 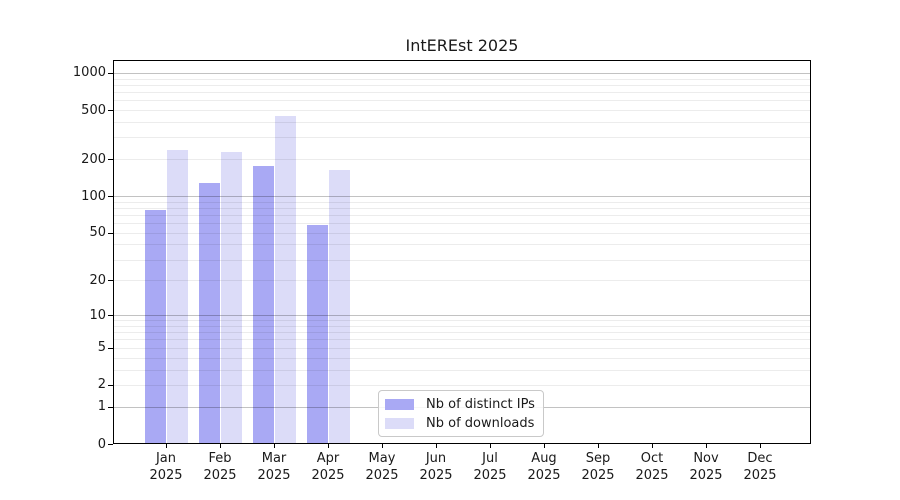 I want to click on y-tick-label-1000: 1000, so click(x=89, y=72).